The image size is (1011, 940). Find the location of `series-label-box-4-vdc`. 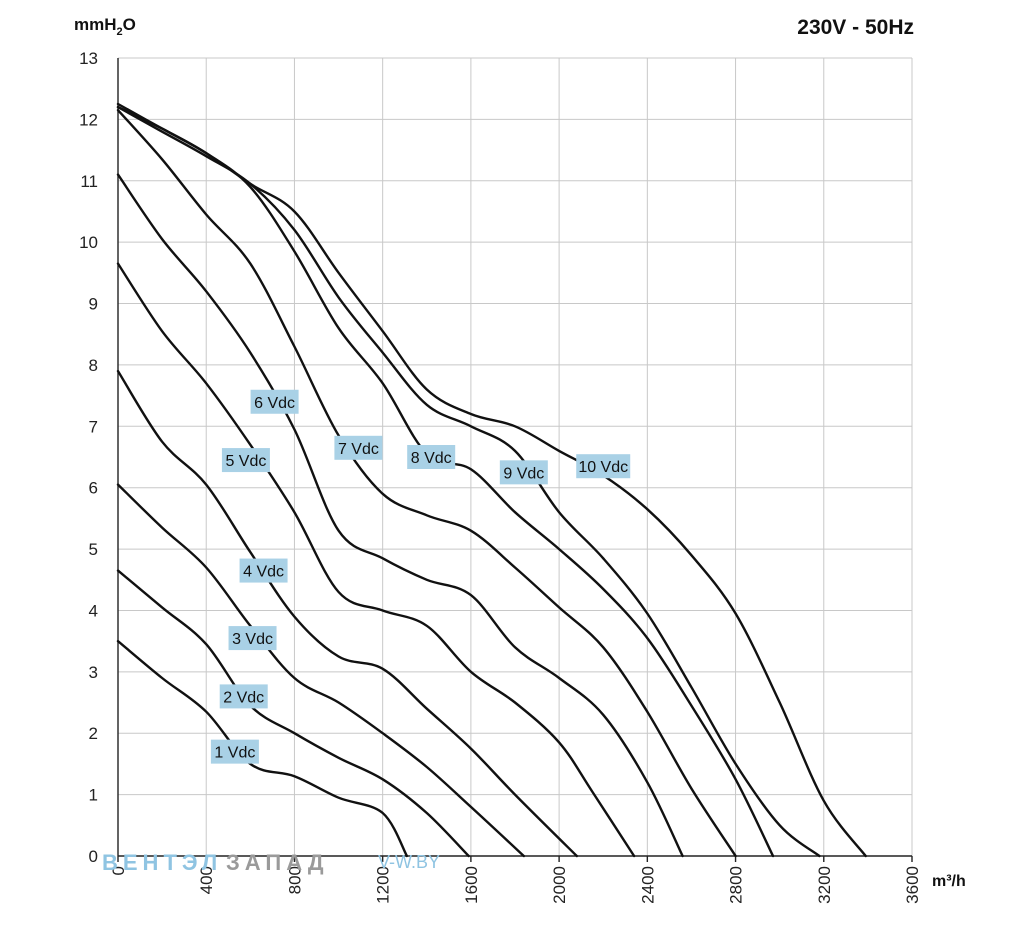

series-label-box-4-vdc is located at coordinates (263, 570).